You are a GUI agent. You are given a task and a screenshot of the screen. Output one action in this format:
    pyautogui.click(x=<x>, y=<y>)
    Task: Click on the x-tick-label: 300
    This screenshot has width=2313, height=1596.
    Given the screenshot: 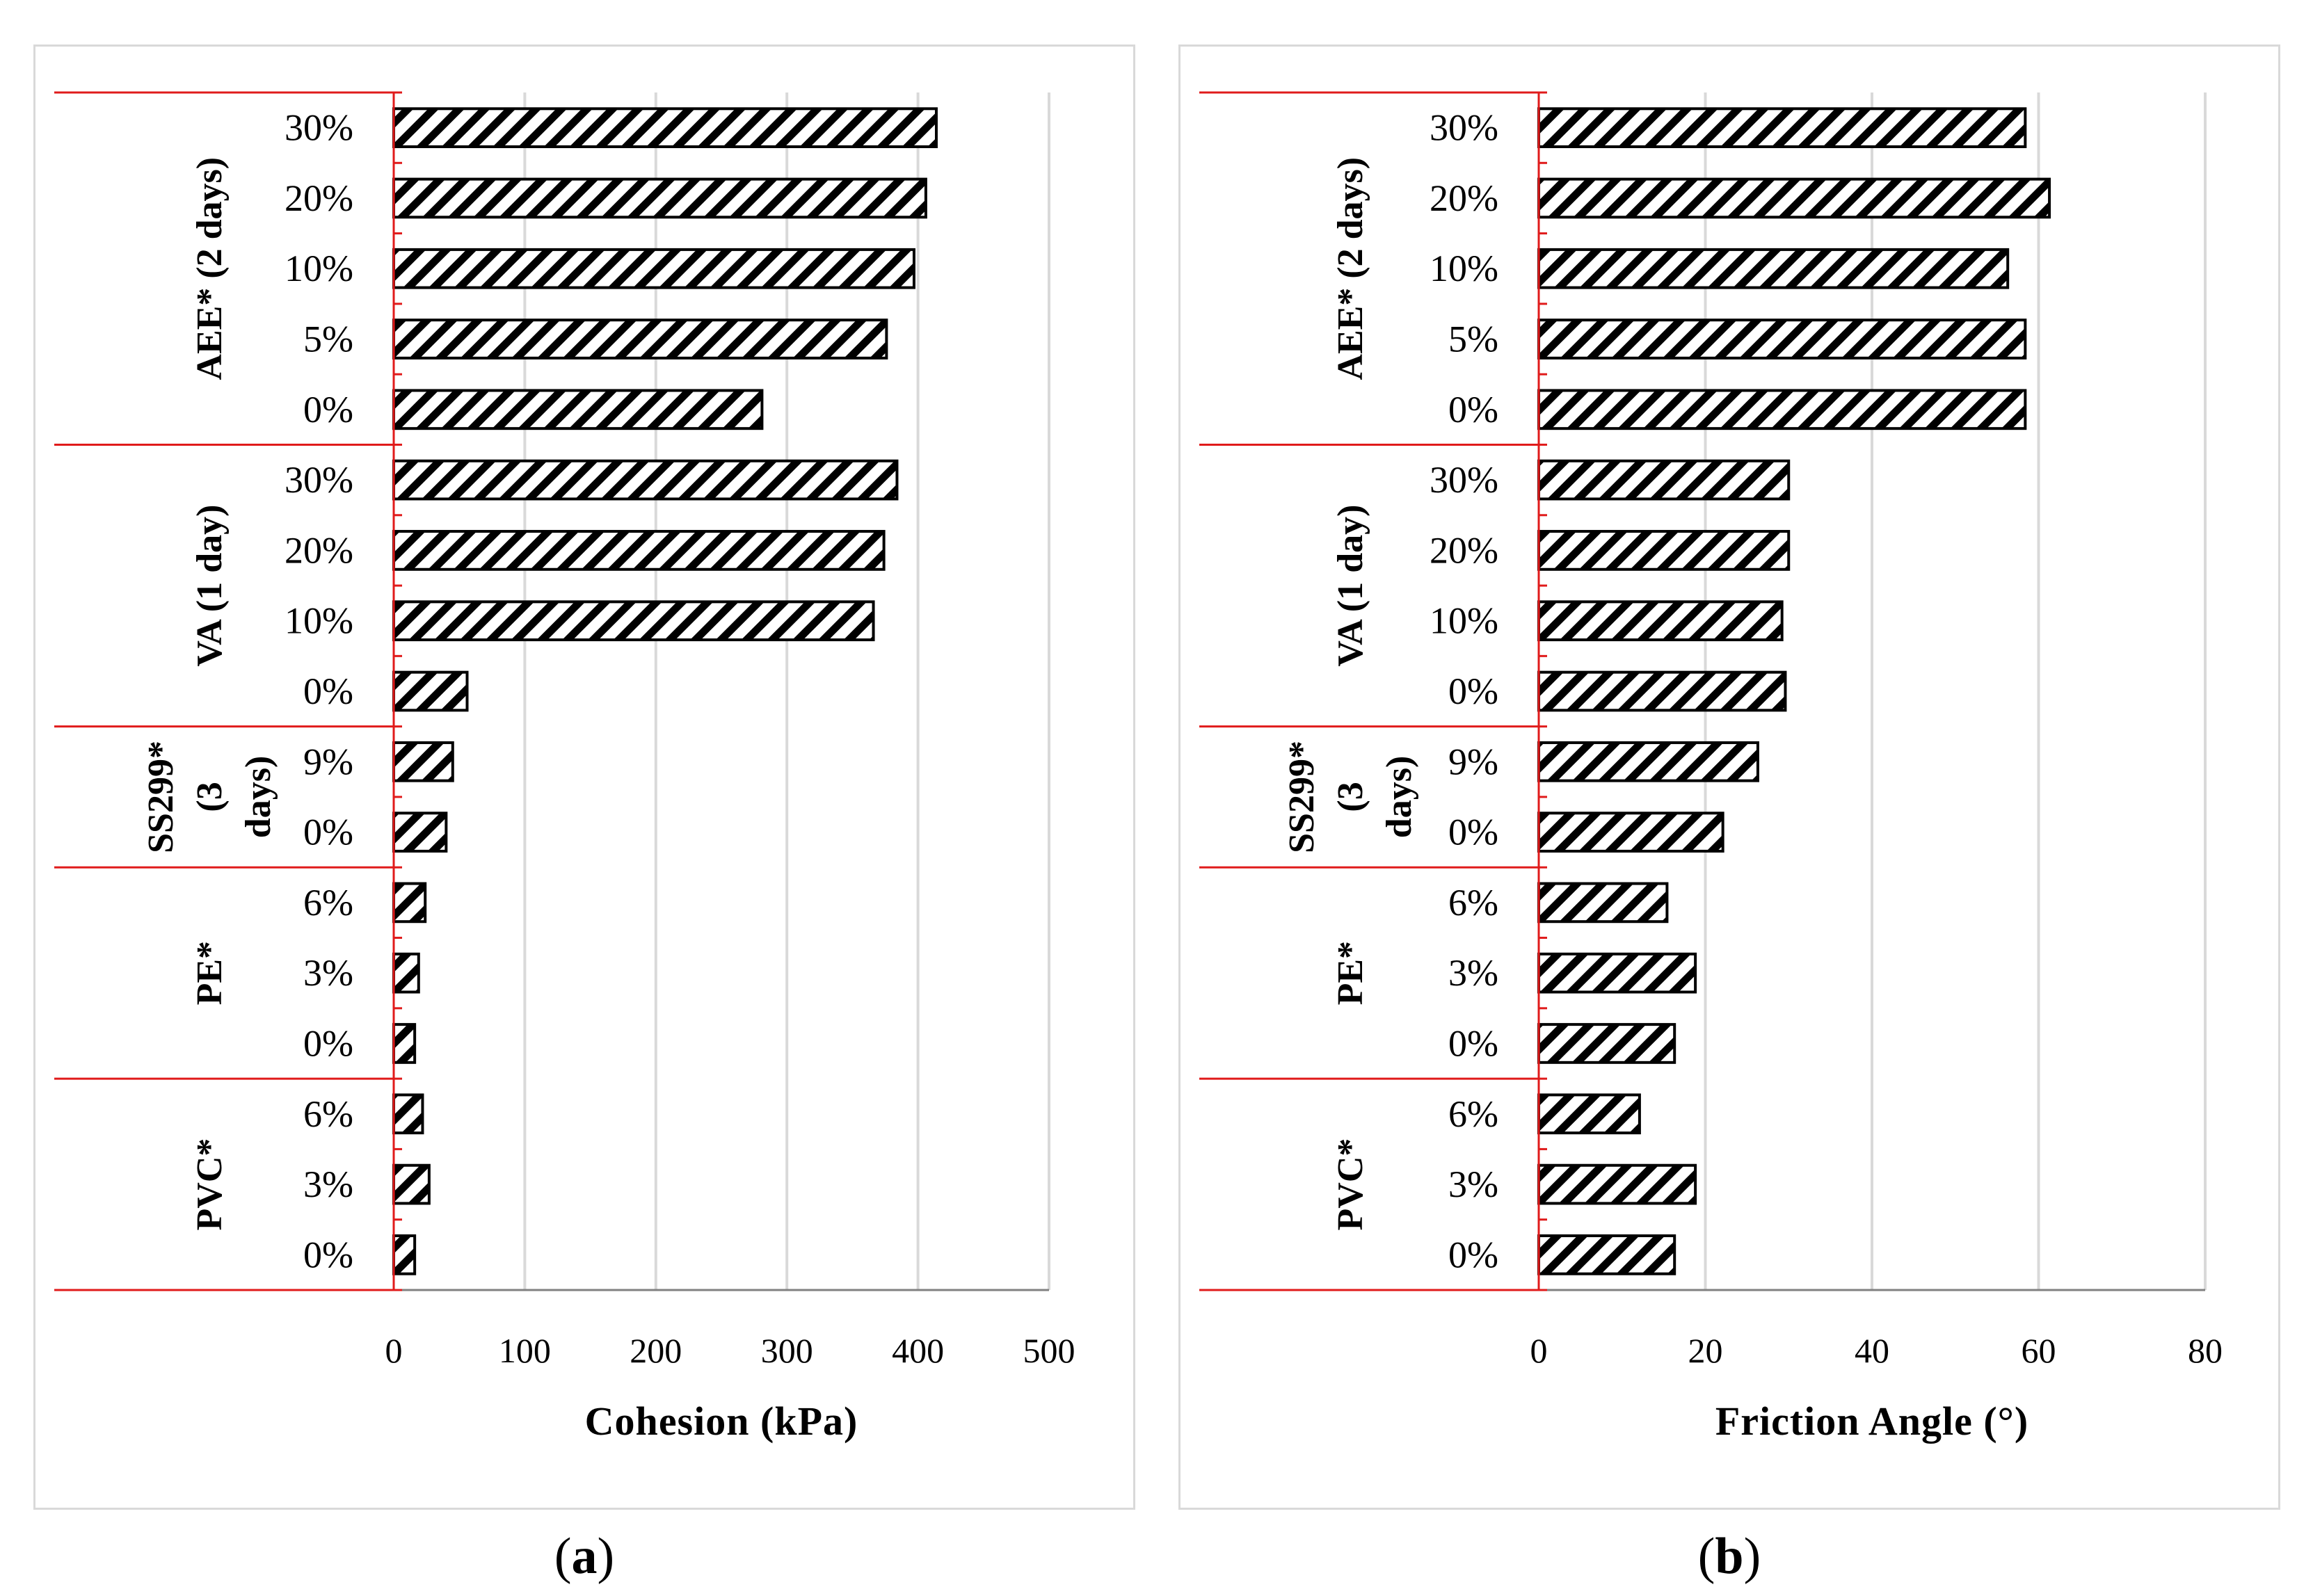 What is the action you would take?
    pyautogui.click(x=787, y=1350)
    